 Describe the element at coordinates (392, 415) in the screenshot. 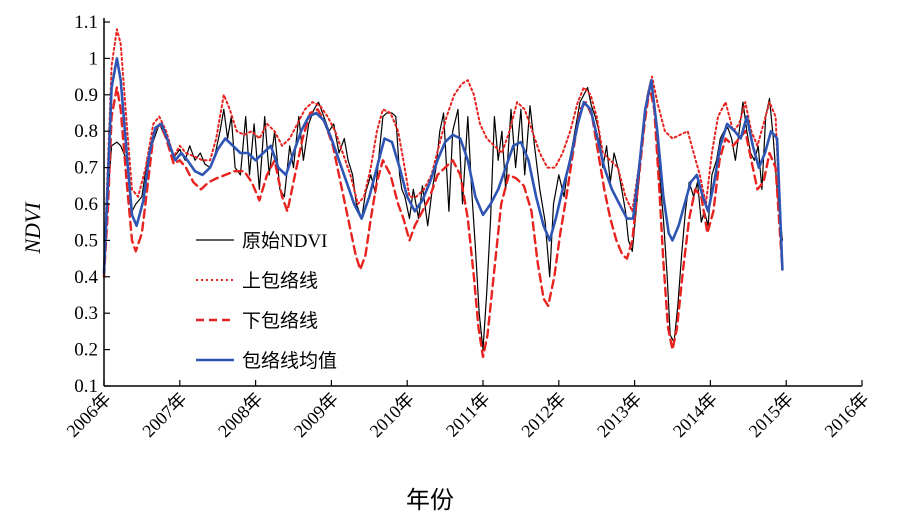

I see `x-tick-label: 2010年` at that location.